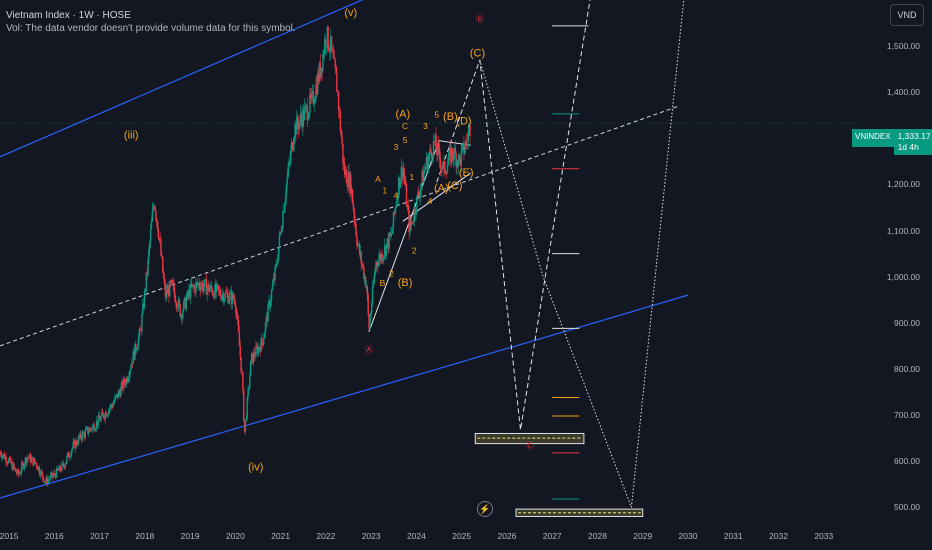 This screenshot has width=932, height=550. What do you see at coordinates (405, 140) in the screenshot?
I see `wave-label: 5` at bounding box center [405, 140].